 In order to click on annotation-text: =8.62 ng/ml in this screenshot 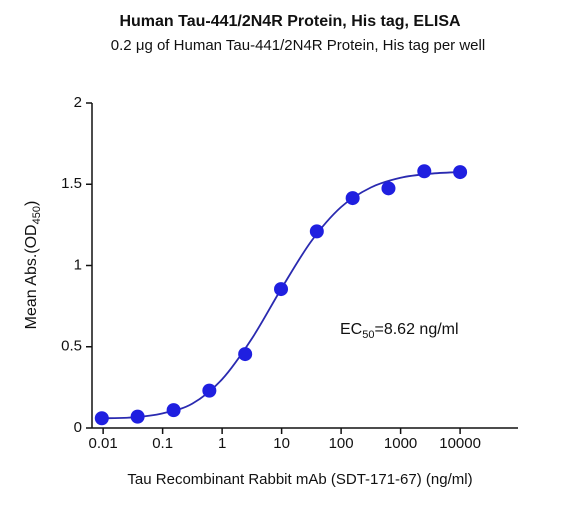, I will do `click(416, 329)`.